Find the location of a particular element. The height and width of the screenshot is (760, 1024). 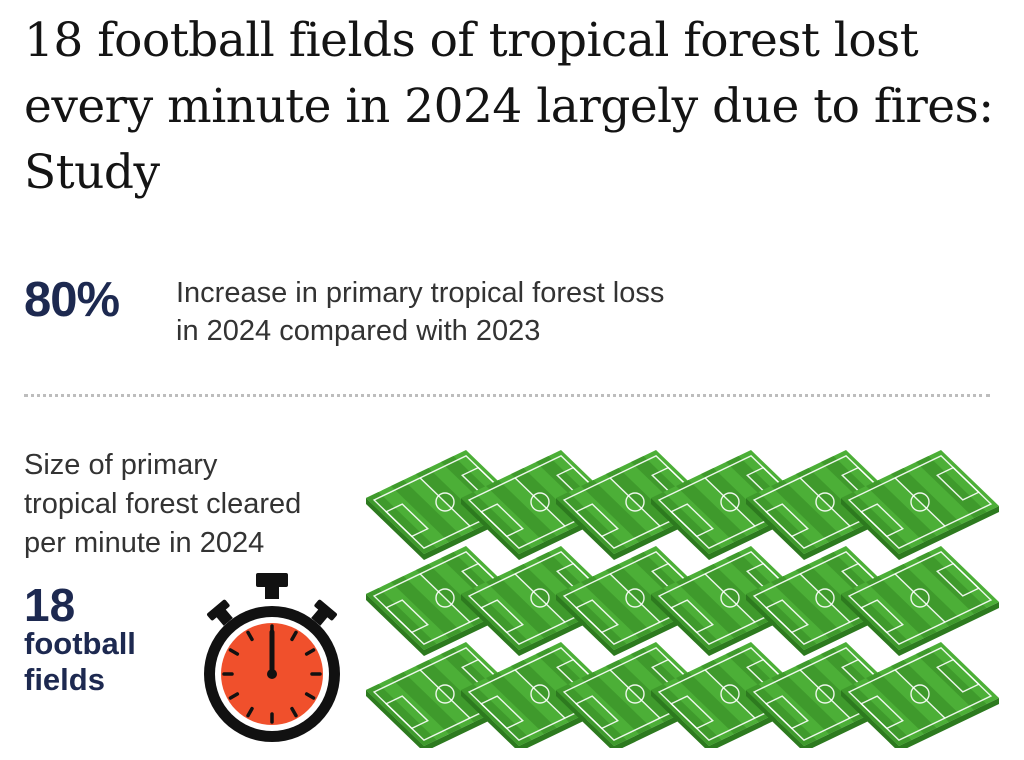

stat-description-line: Increase in primary tropical forest loss is located at coordinates (420, 293).